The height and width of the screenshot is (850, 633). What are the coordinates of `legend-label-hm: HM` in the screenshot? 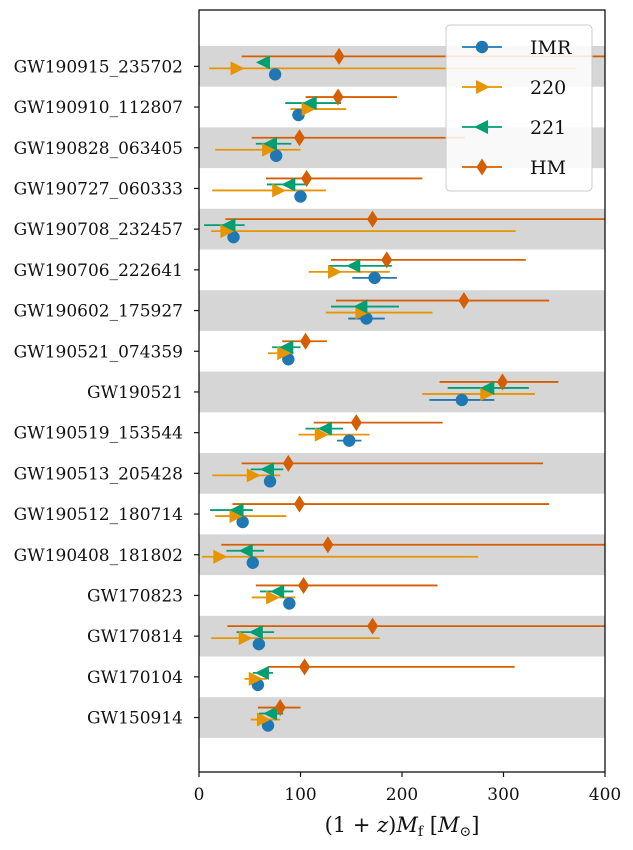 It's located at (548, 168).